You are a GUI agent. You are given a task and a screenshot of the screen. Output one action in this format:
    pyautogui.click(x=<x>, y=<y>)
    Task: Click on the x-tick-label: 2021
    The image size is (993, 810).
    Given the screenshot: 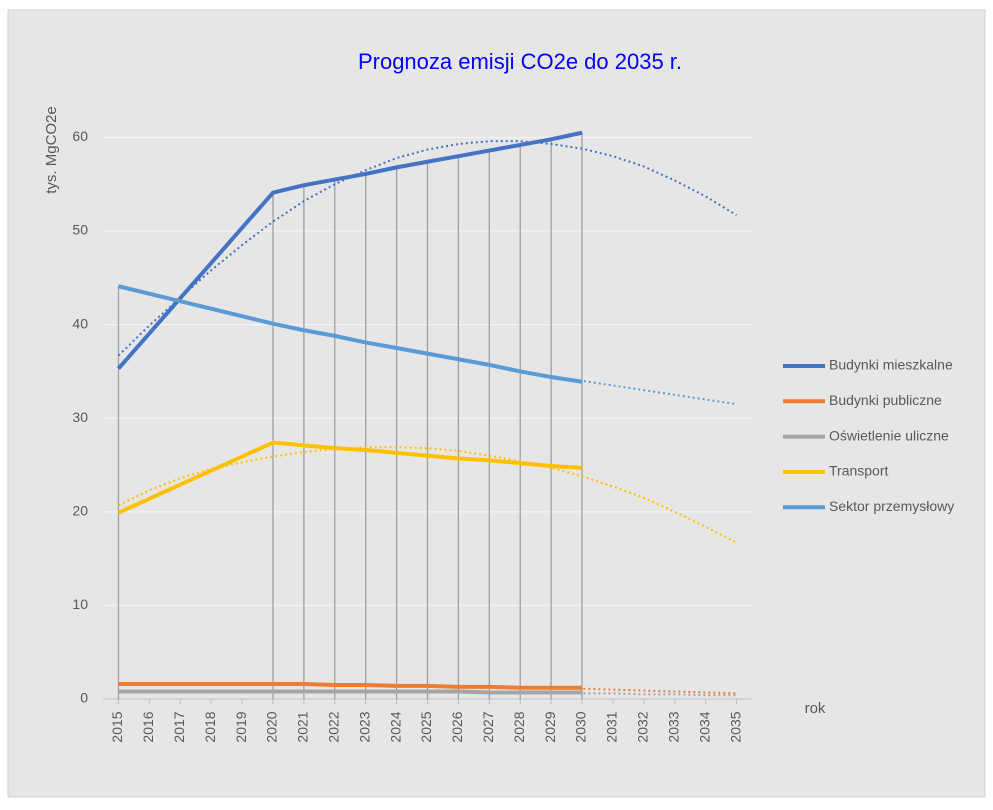 What is the action you would take?
    pyautogui.click(x=303, y=726)
    